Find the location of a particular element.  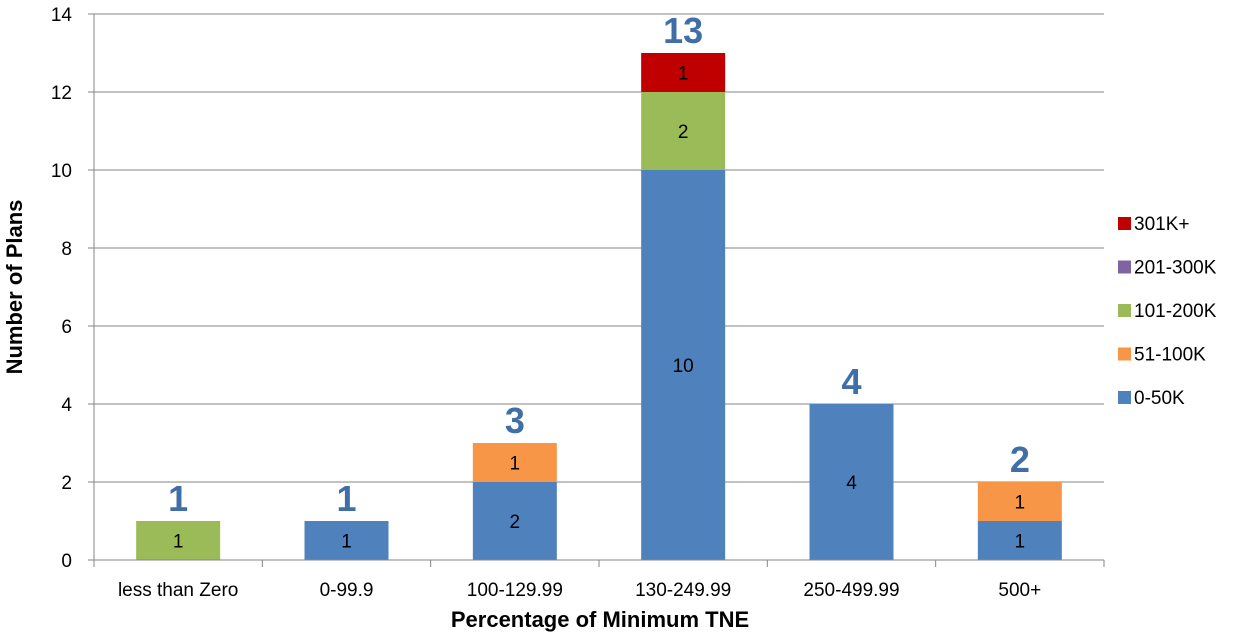

x-tick-label: 100-129.99 is located at coordinates (515, 590).